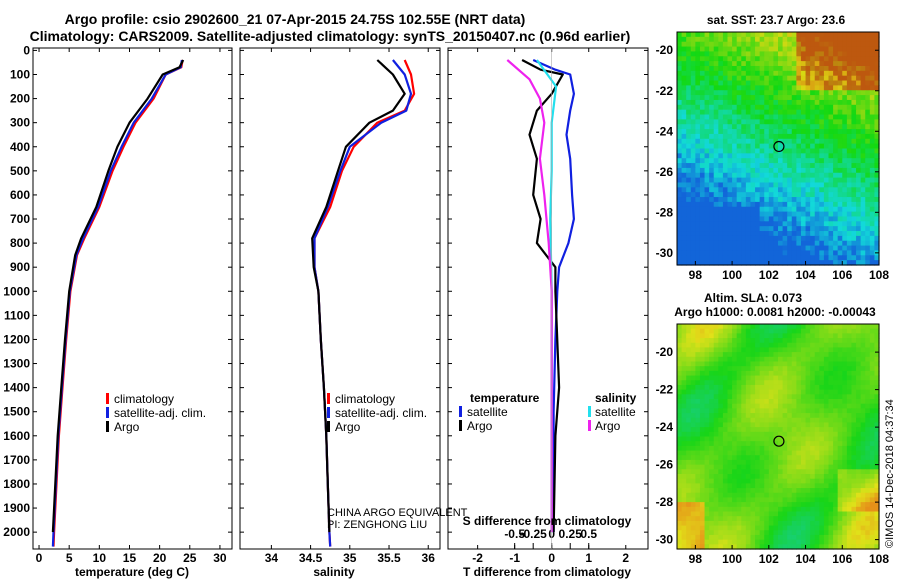 The width and height of the screenshot is (900, 580). What do you see at coordinates (753, 298) in the screenshot?
I see `sla-map-title: Altim. SLA: 0.073` at bounding box center [753, 298].